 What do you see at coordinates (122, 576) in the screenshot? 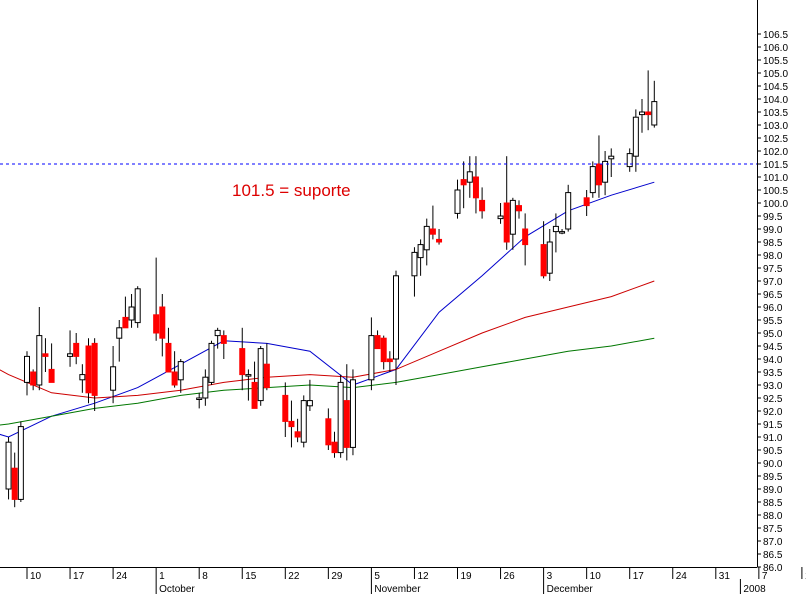
I see `x-tick-label: 24` at bounding box center [122, 576].